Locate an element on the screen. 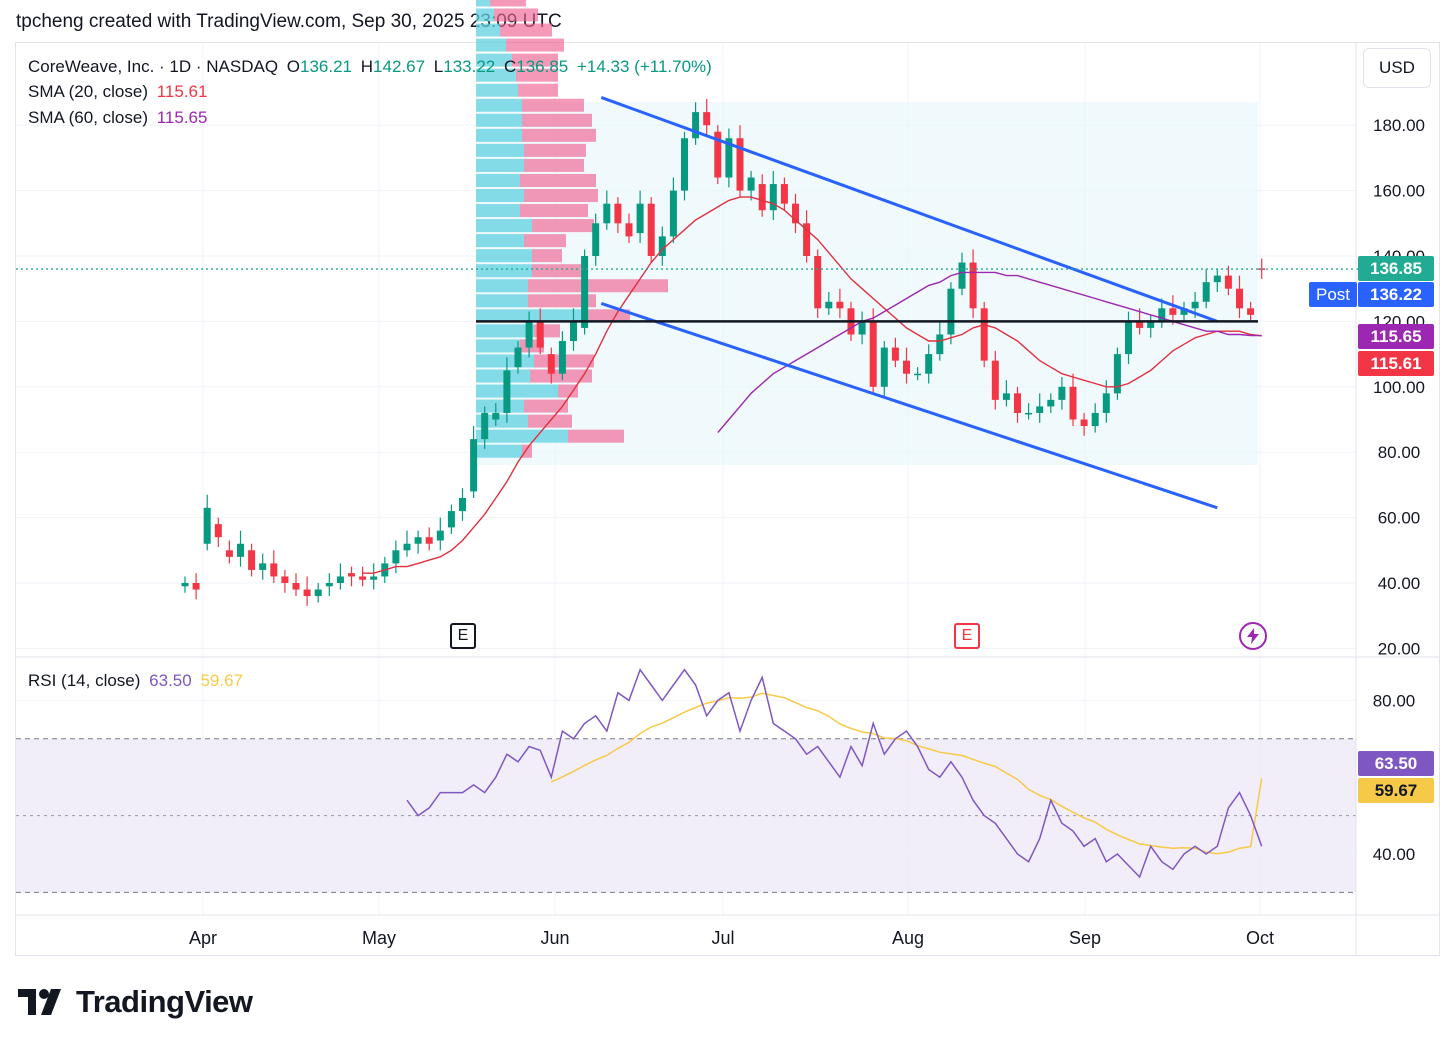  h-label: H is located at coordinates (367, 66).